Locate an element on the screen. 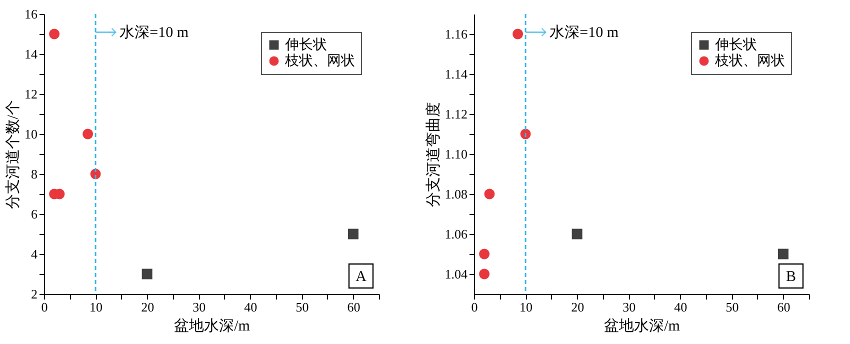  y-tick-label: 1.14 is located at coordinates (456, 74).